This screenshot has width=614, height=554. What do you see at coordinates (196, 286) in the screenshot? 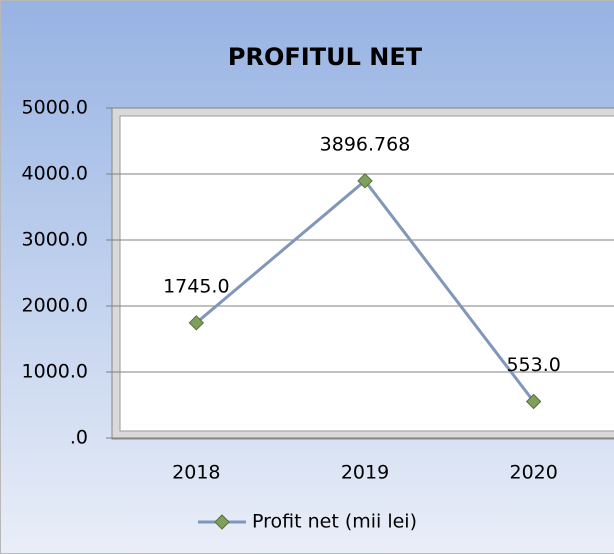
I see `data-label: 1745.0` at bounding box center [196, 286].